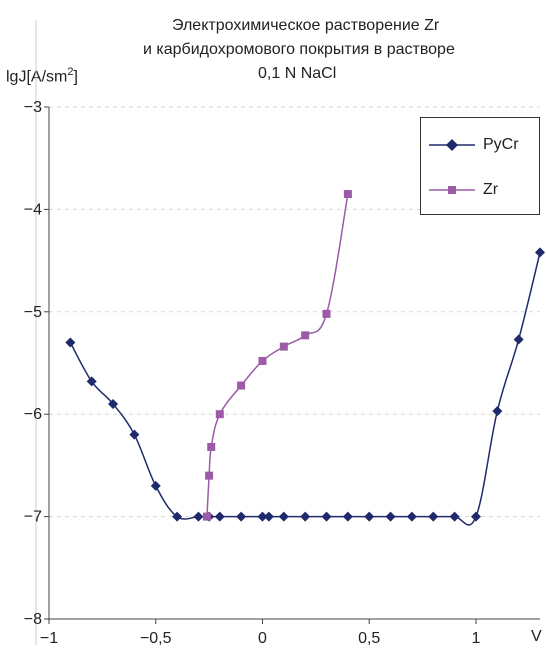 The width and height of the screenshot is (546, 661). I want to click on legend-item-pycr: PyCr, so click(473, 145).